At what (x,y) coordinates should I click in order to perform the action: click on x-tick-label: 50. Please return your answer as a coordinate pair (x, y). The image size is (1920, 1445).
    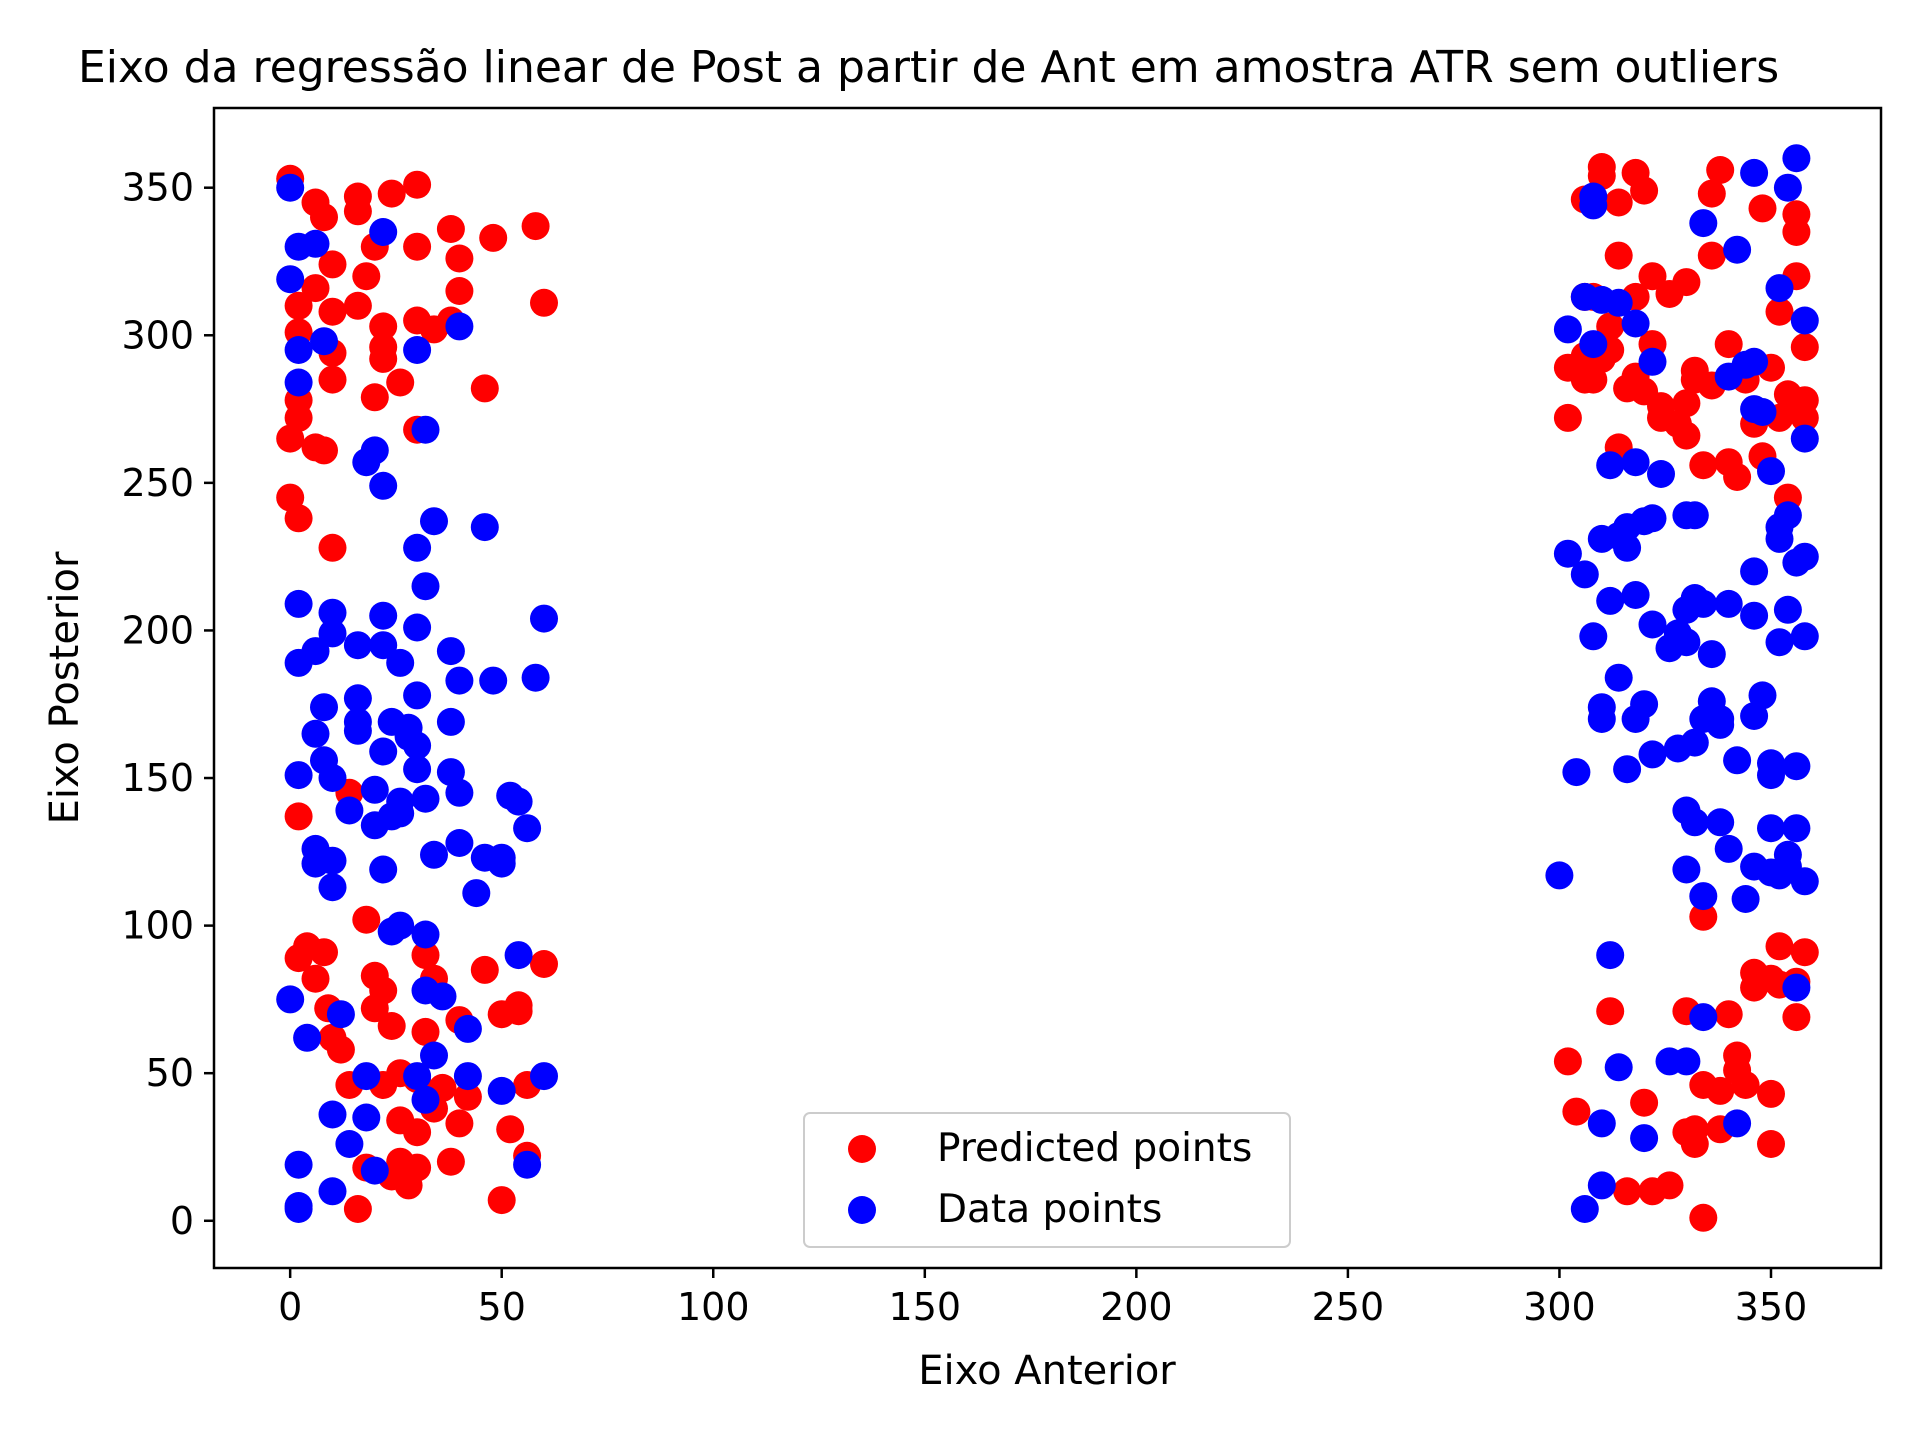
    Looking at the image, I should click on (502, 1307).